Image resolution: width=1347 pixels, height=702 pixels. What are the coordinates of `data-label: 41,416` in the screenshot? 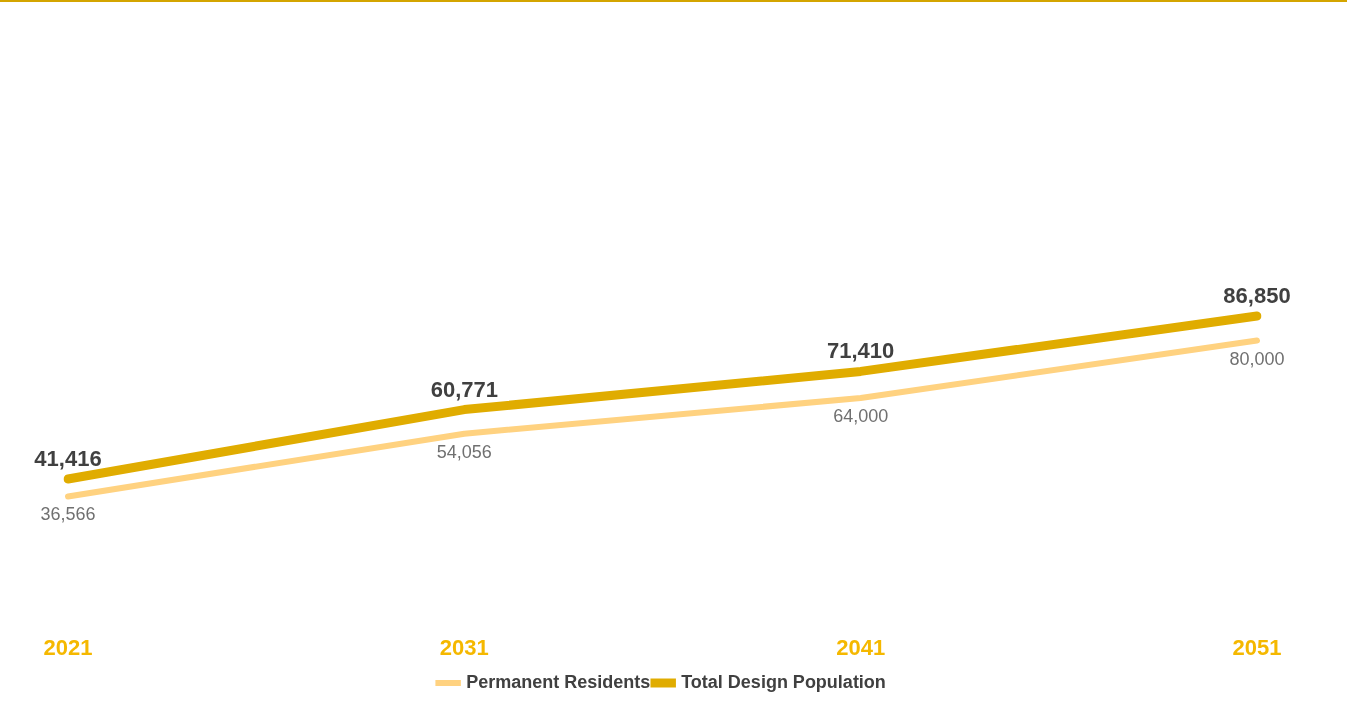 It's located at (68, 459).